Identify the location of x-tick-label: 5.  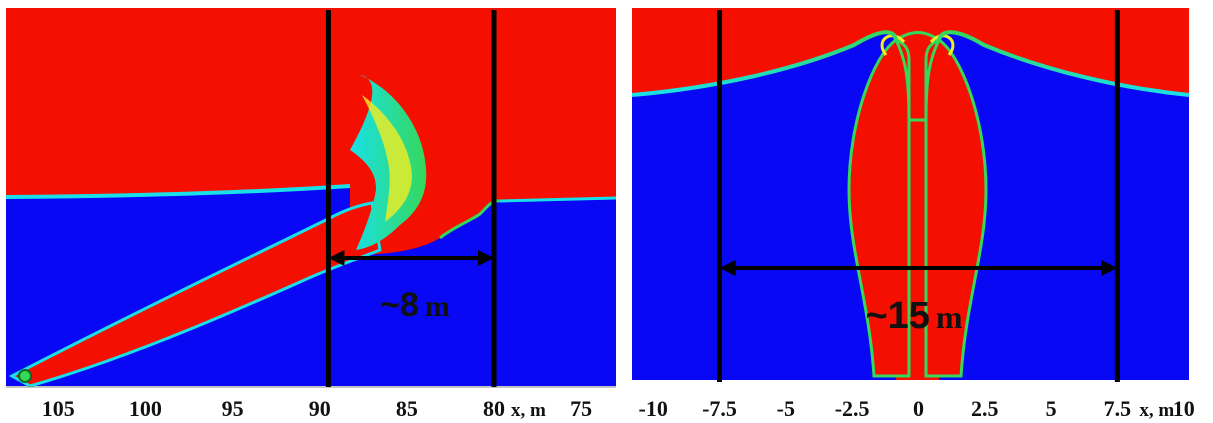
(1051, 408).